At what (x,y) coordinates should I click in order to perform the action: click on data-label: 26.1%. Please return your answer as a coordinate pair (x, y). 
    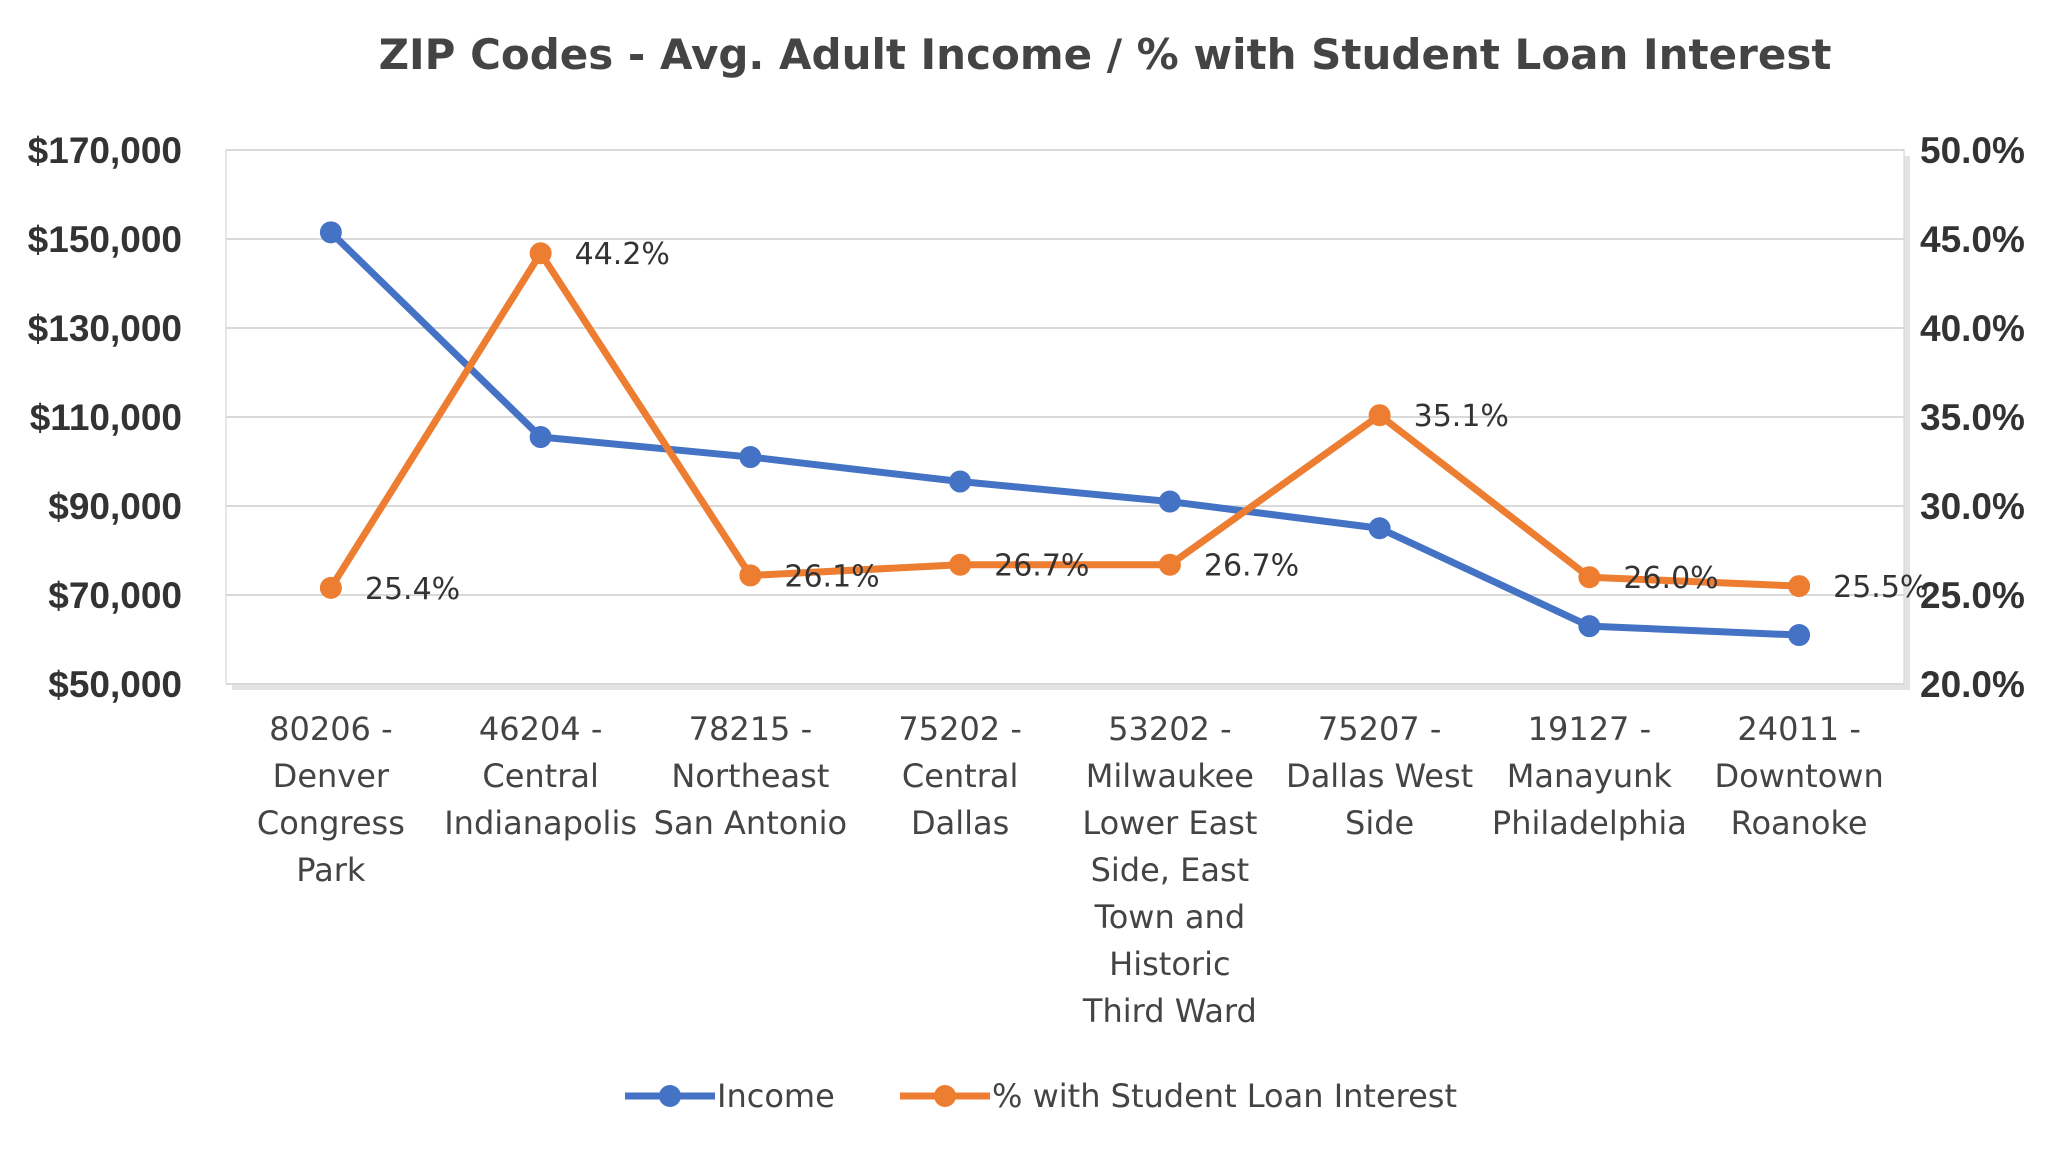
    Looking at the image, I should click on (831, 576).